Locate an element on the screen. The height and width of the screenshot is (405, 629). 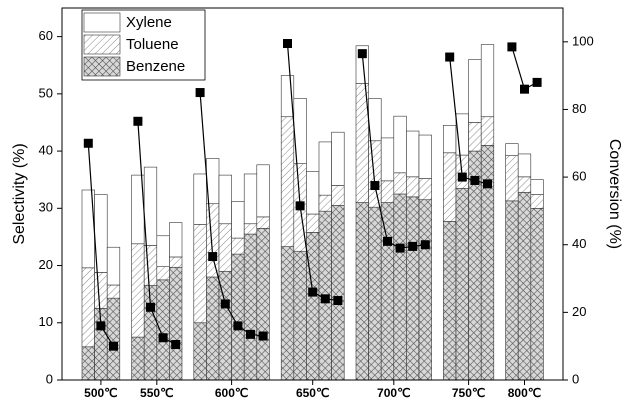
y2-tick-label: 60 is located at coordinates (579, 176).